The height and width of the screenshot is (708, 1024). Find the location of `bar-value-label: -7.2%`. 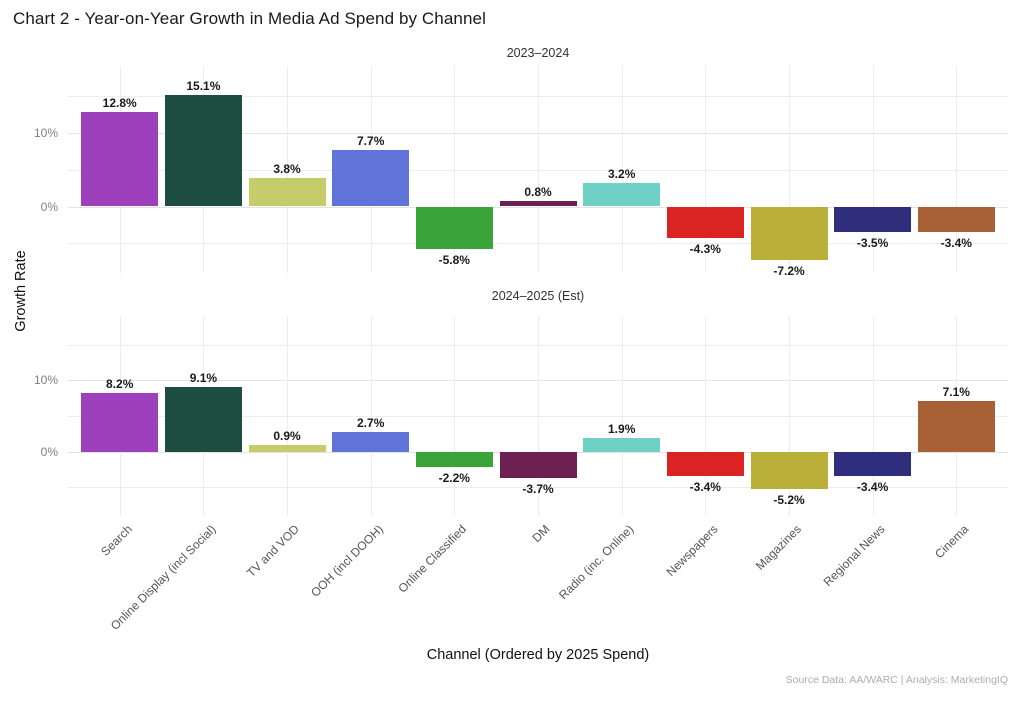

bar-value-label: -7.2% is located at coordinates (789, 270).